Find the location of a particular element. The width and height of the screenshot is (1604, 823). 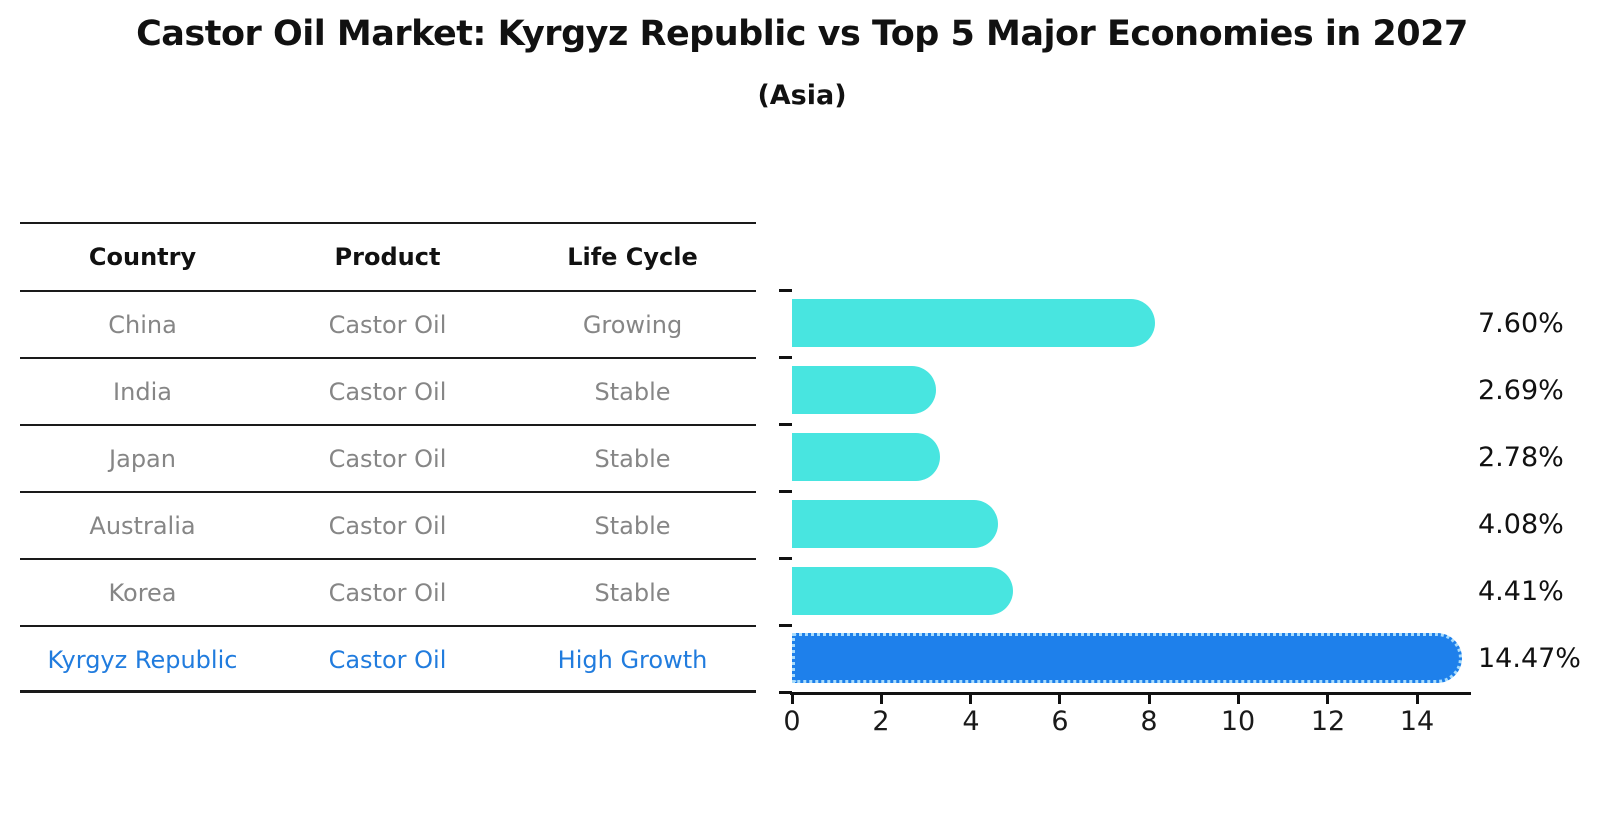

life-cycle-cell: High Growth is located at coordinates (632, 660).